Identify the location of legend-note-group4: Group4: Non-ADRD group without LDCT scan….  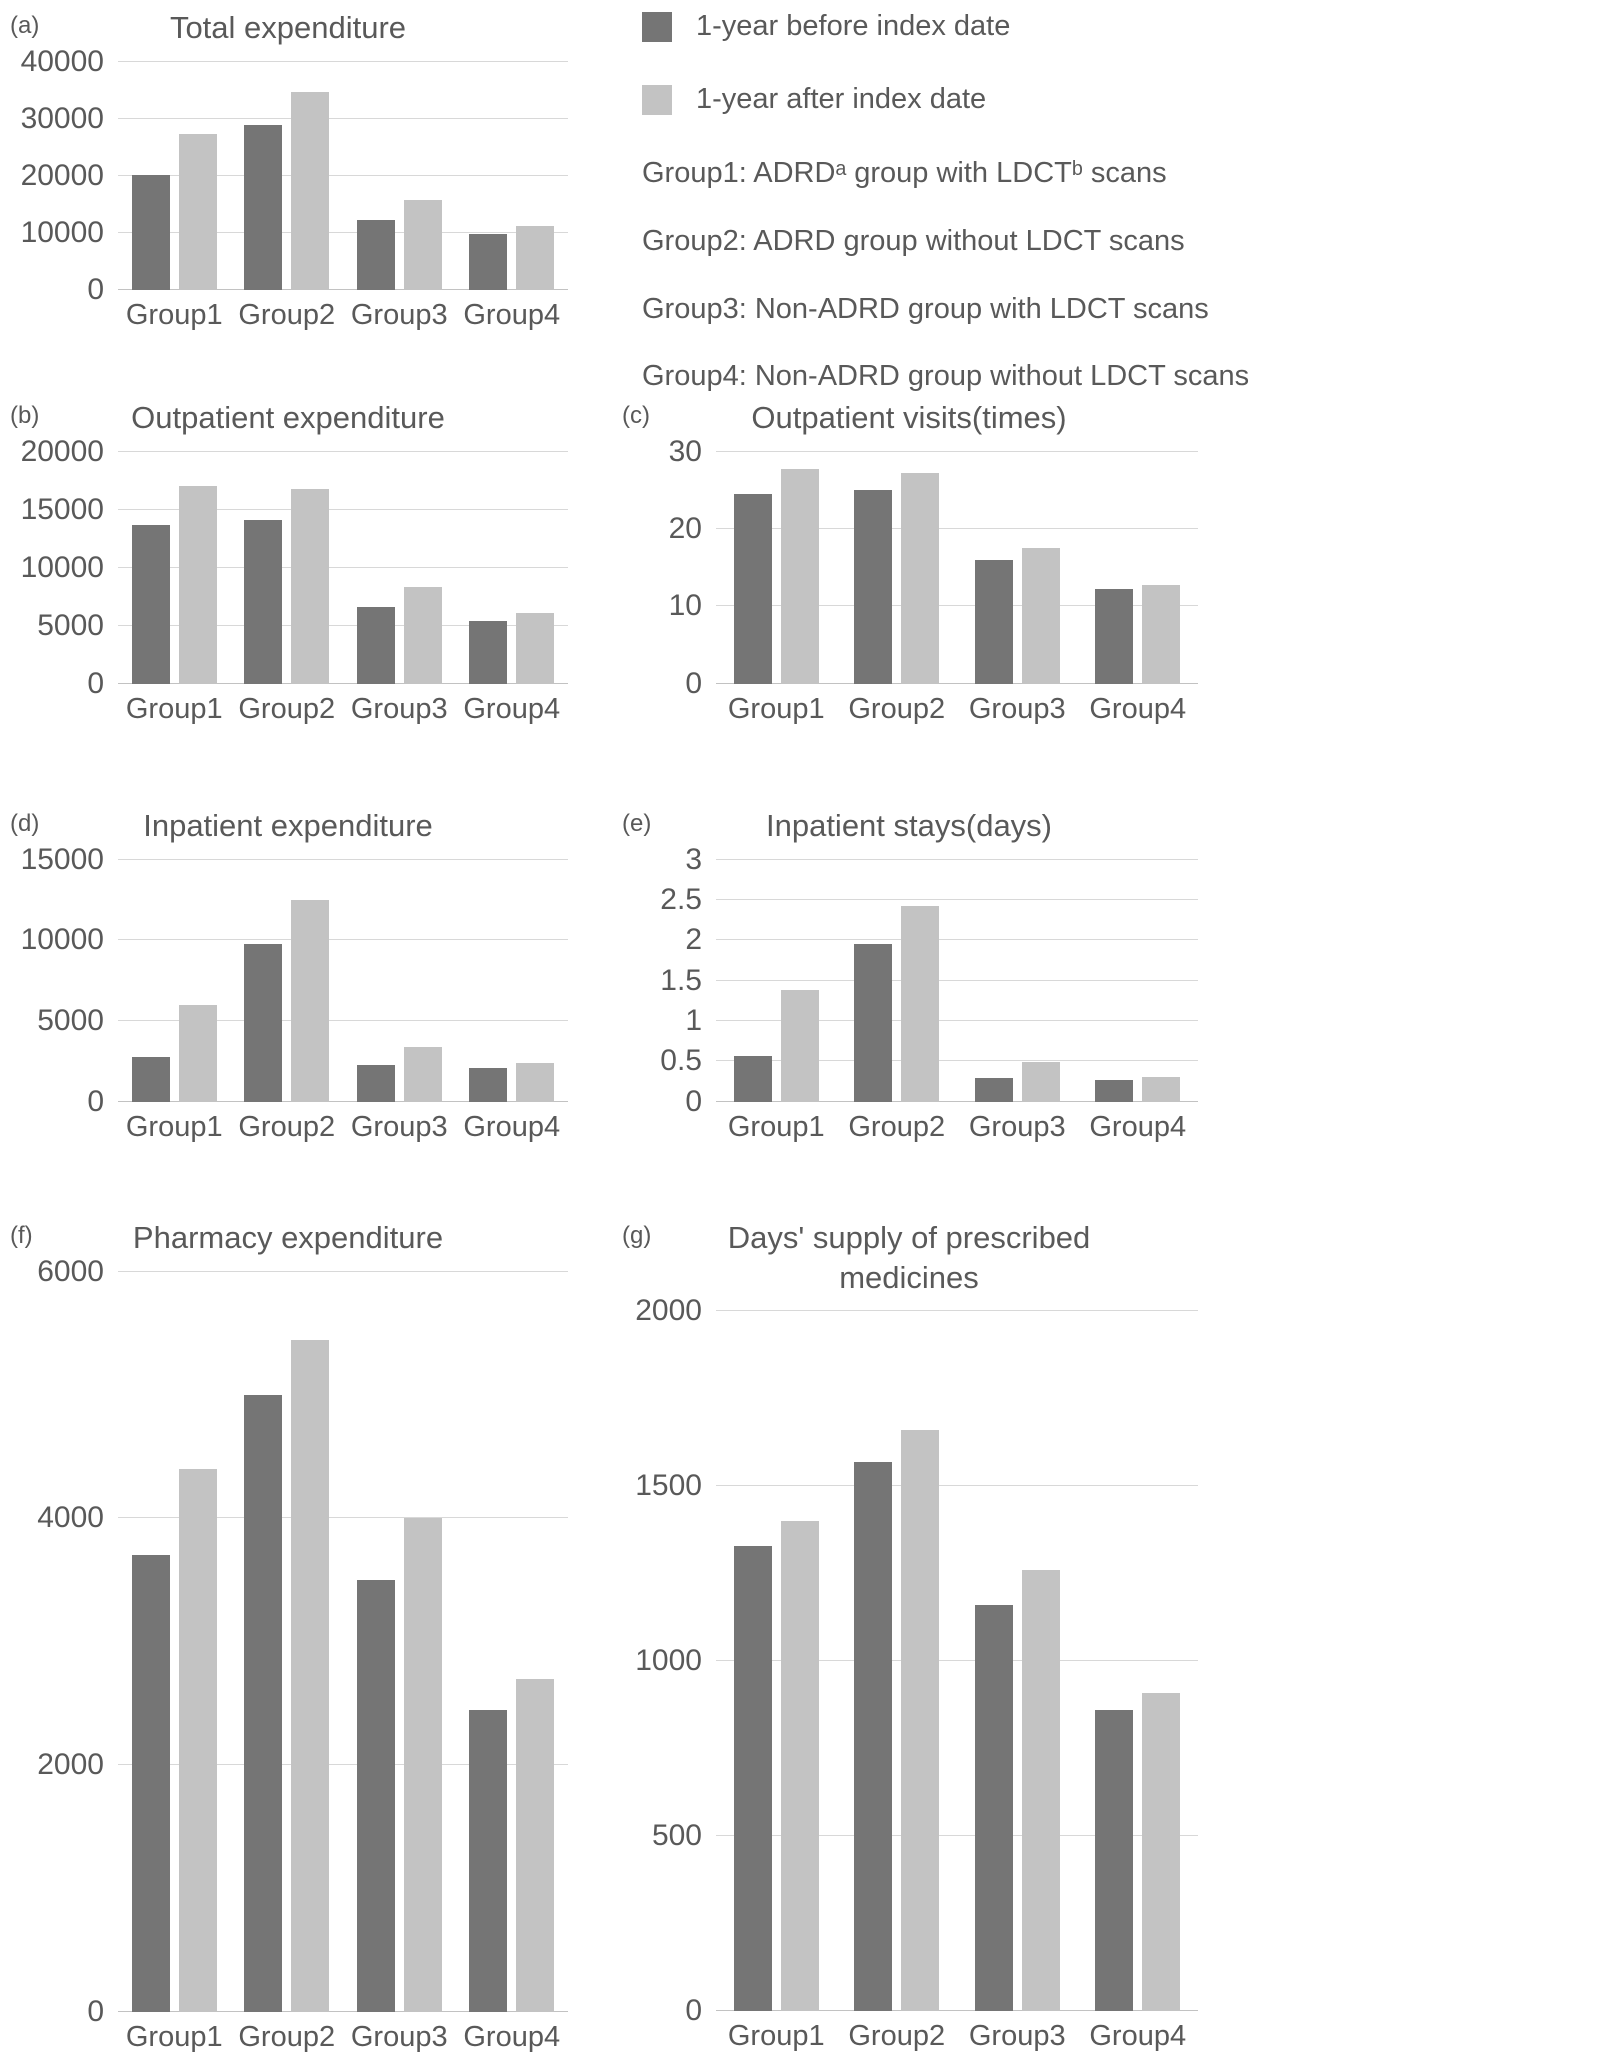
(946, 376).